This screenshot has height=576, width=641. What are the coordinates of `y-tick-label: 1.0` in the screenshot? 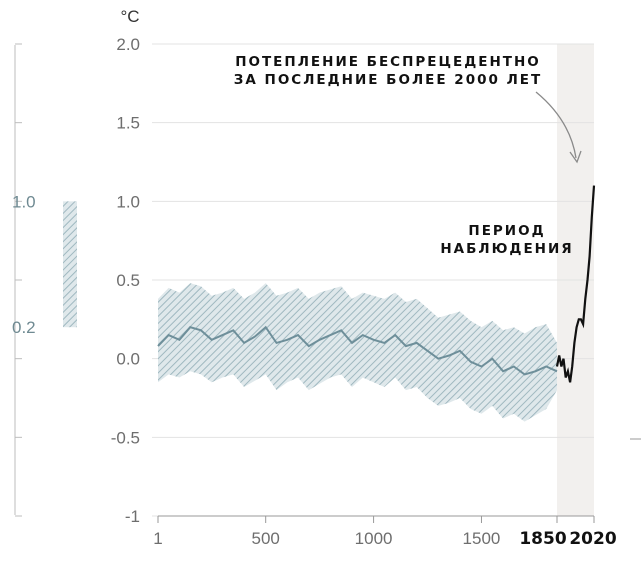 It's located at (128, 201).